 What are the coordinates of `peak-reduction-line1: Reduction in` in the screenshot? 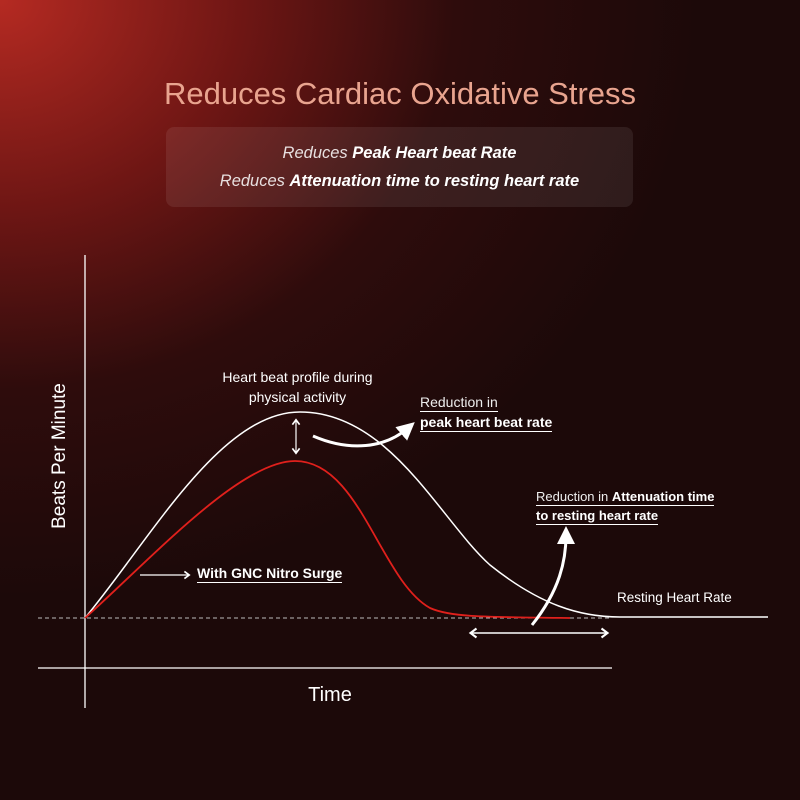 It's located at (459, 403).